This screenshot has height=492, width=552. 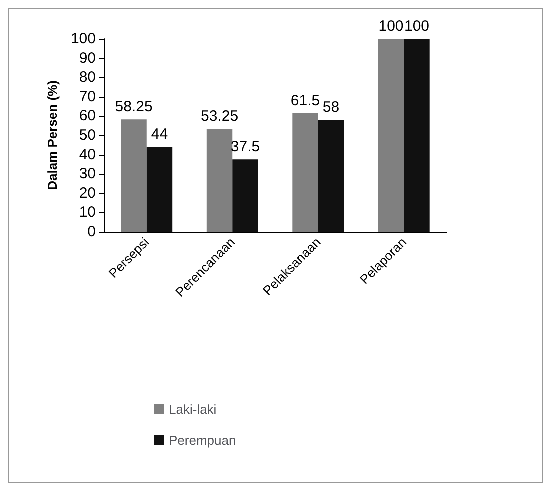 I want to click on y-tick-label: 60, so click(x=87, y=116).